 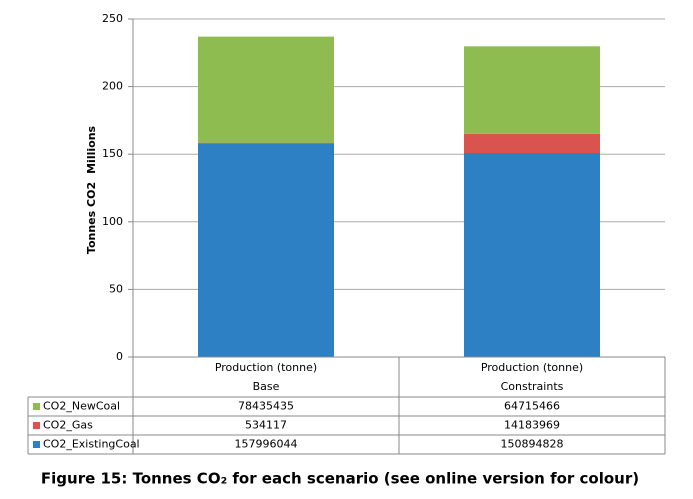 What do you see at coordinates (81, 406) in the screenshot?
I see `legend-label: CO2_NewCoal` at bounding box center [81, 406].